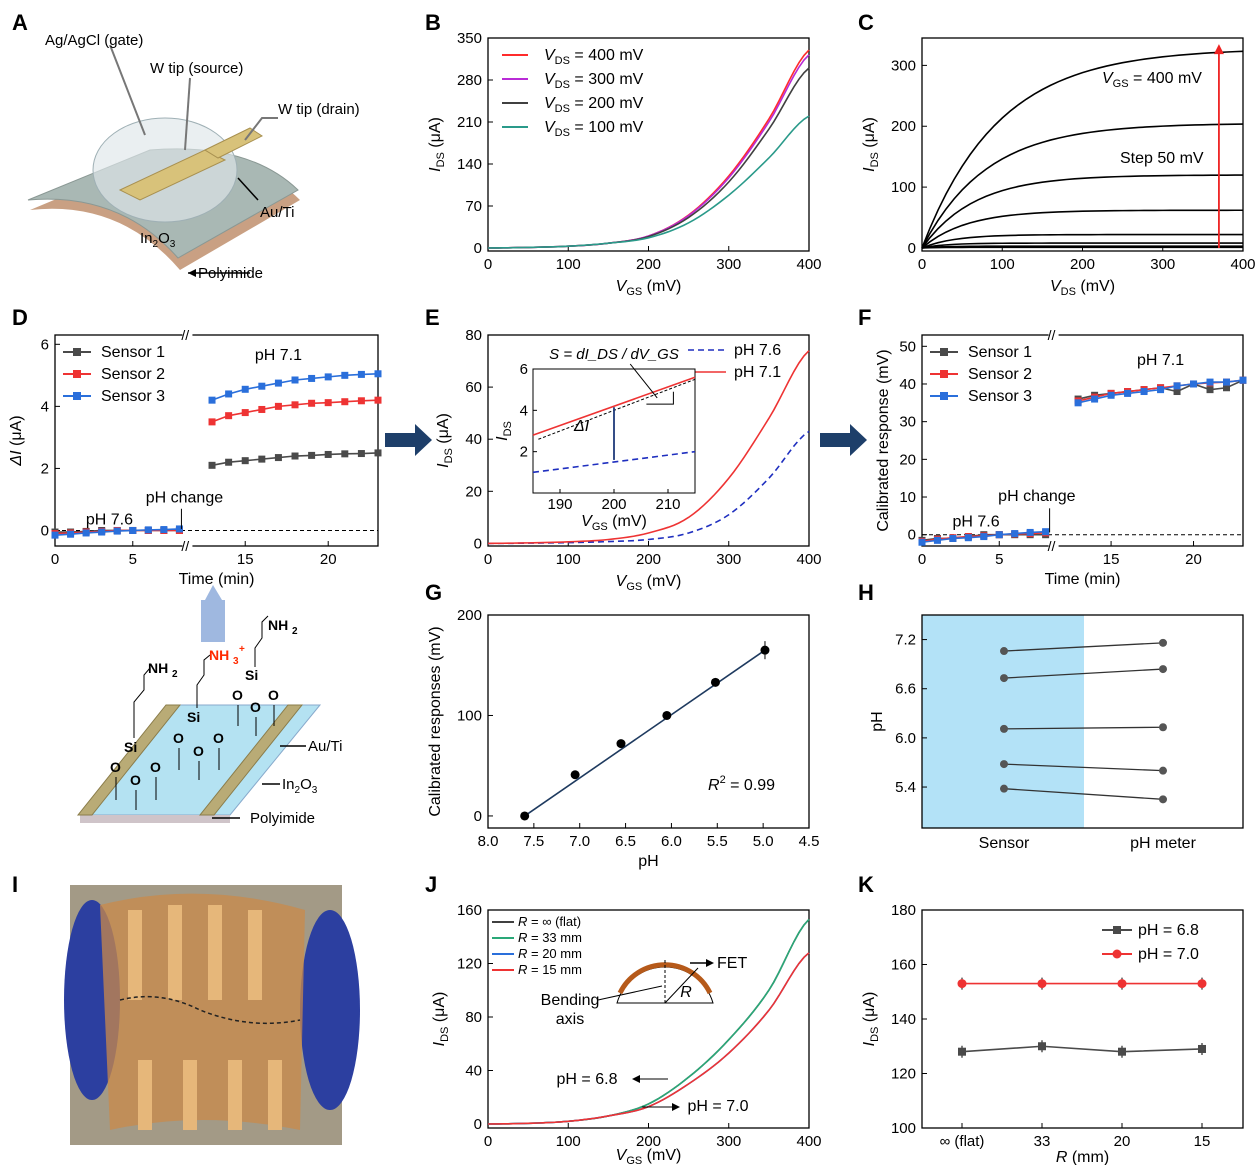 Image resolution: width=1259 pixels, height=1165 pixels. What do you see at coordinates (261, 129) in the screenshot?
I see `drain-tip` at bounding box center [261, 129].